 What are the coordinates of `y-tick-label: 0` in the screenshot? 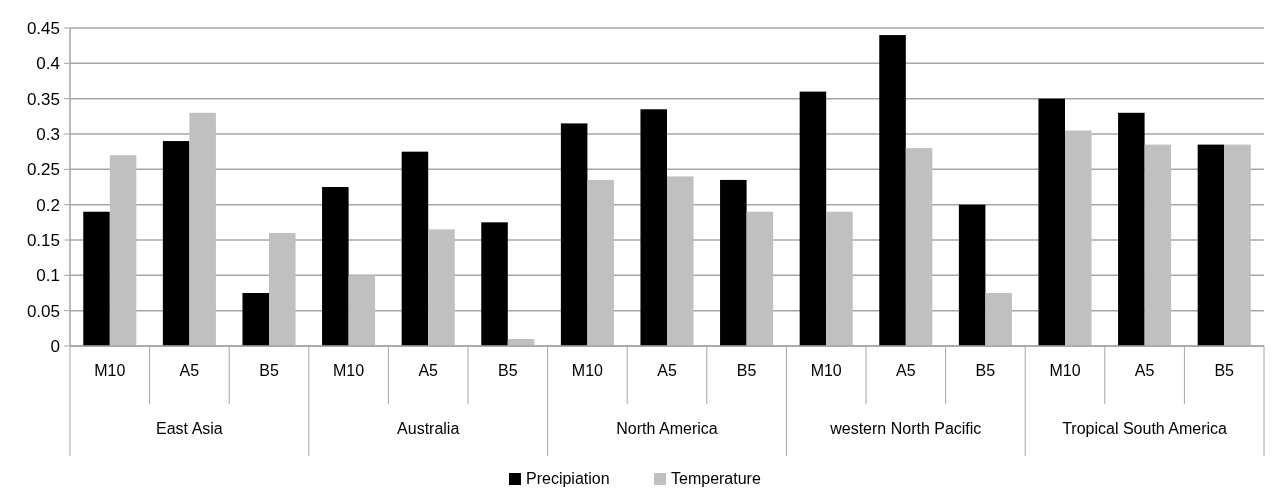 It's located at (55, 346).